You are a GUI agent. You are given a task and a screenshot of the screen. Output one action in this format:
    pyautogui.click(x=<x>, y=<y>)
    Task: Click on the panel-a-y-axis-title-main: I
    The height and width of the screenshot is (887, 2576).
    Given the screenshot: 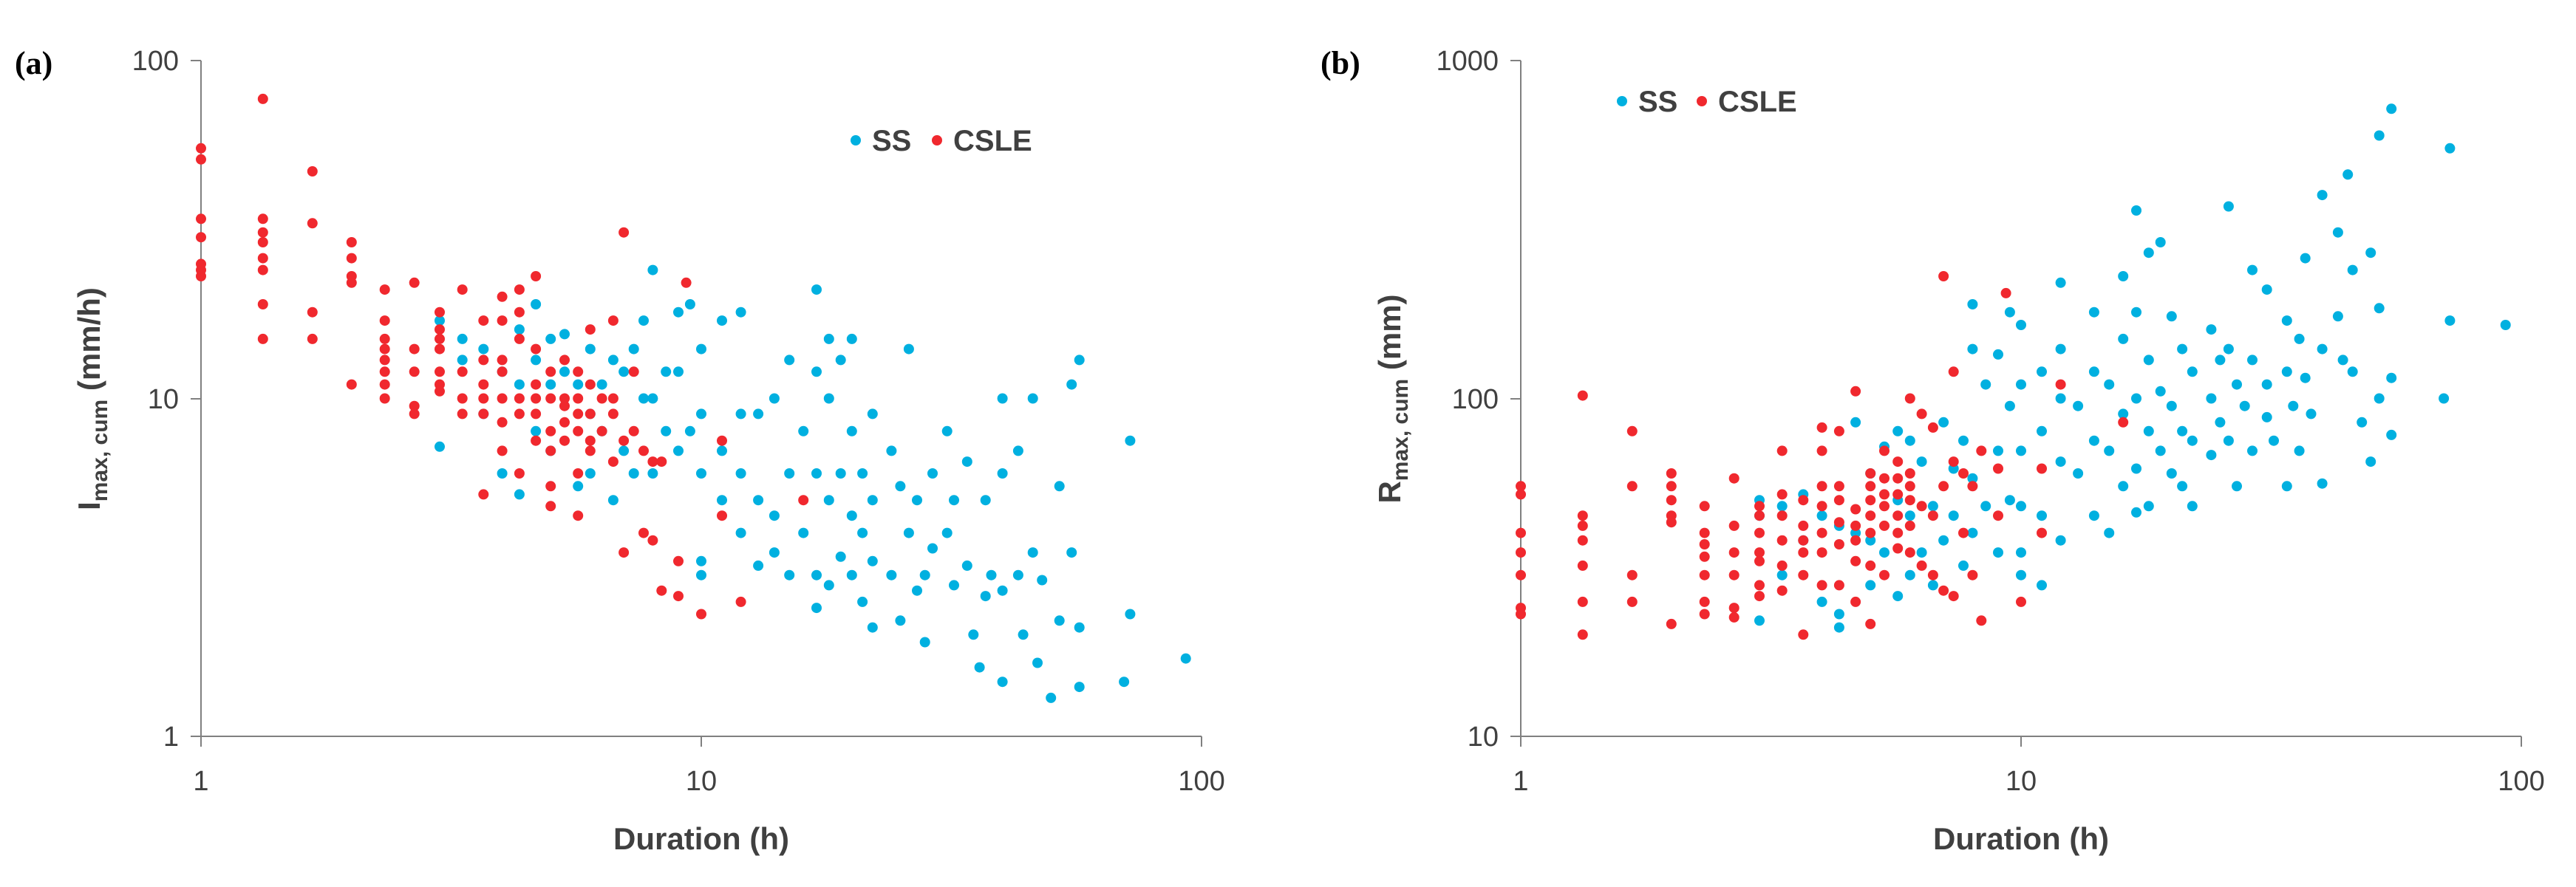 What is the action you would take?
    pyautogui.click(x=89, y=506)
    